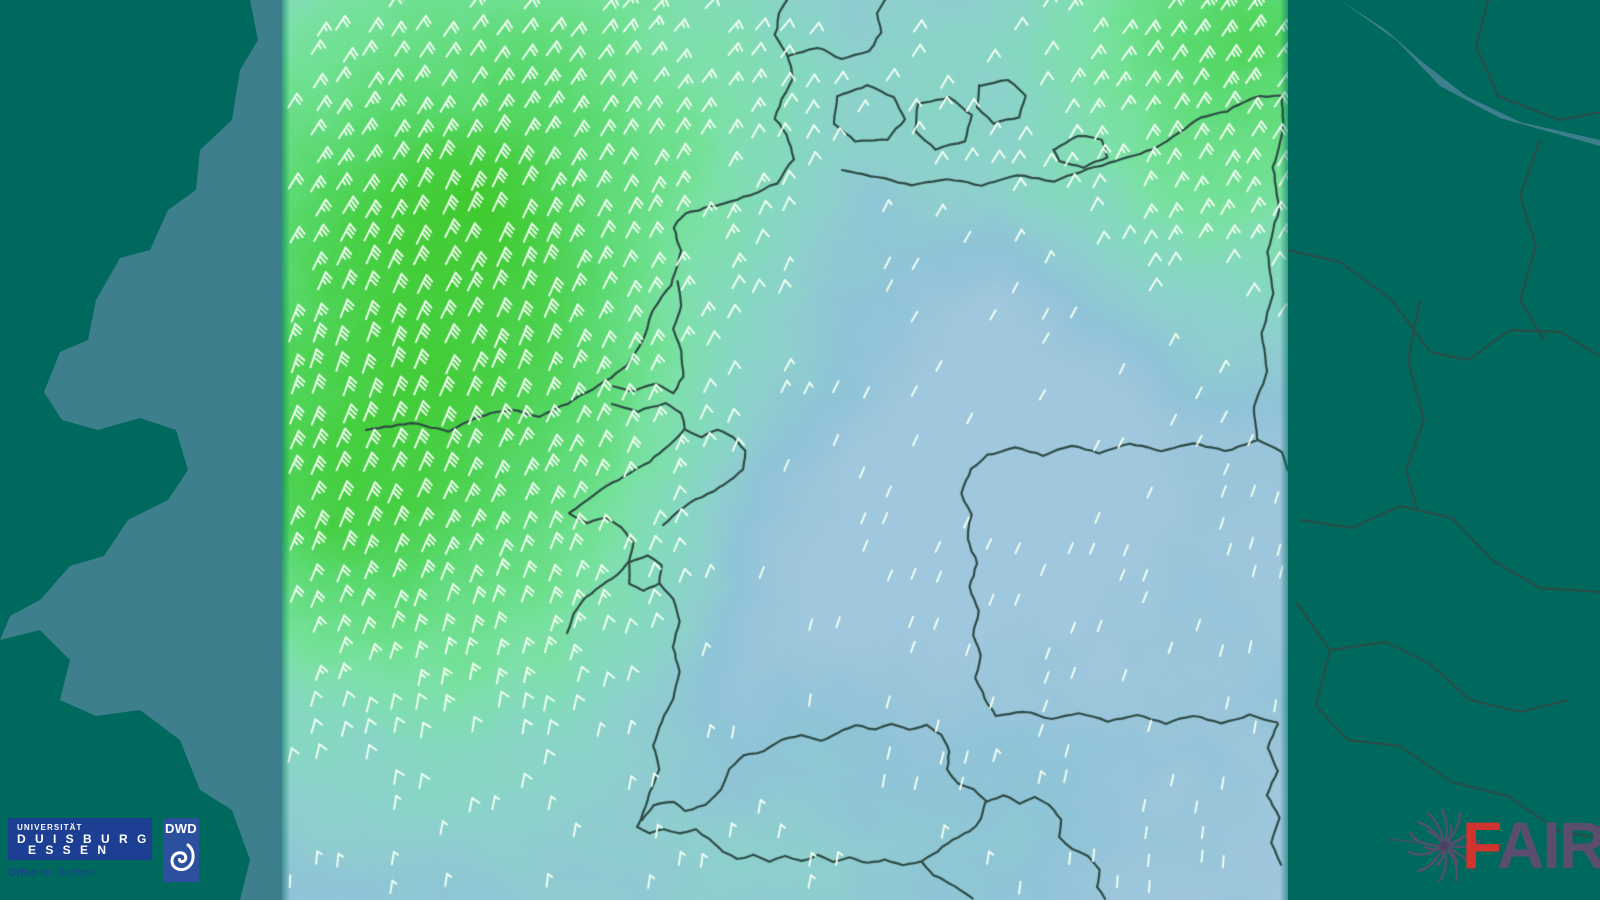  I want to click on domain-edge-fade-left, so click(286, 450).